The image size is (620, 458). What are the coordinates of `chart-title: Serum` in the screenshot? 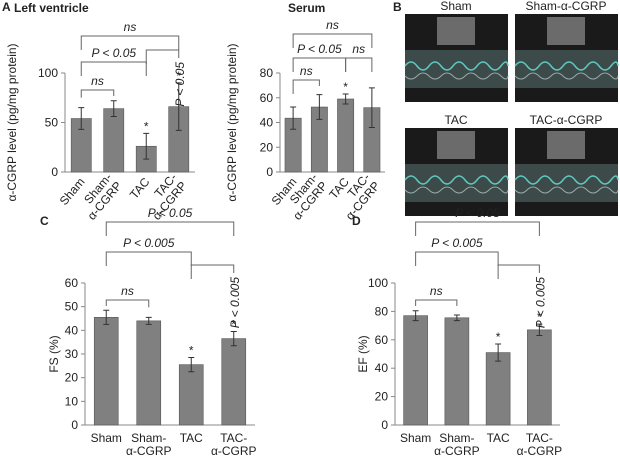 It's located at (306, 8).